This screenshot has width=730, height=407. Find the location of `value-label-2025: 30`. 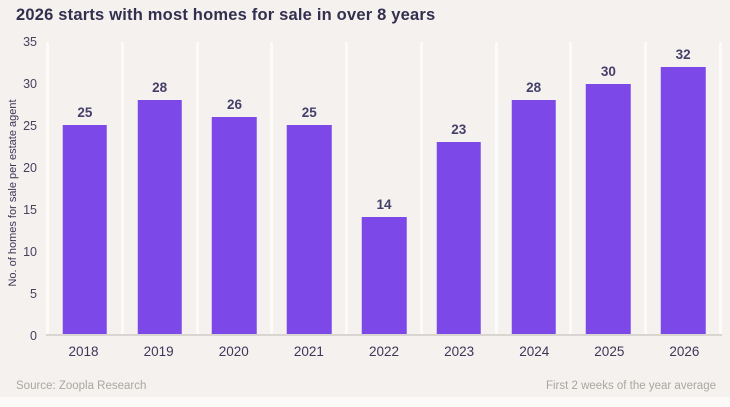

value-label-2025: 30 is located at coordinates (608, 71).